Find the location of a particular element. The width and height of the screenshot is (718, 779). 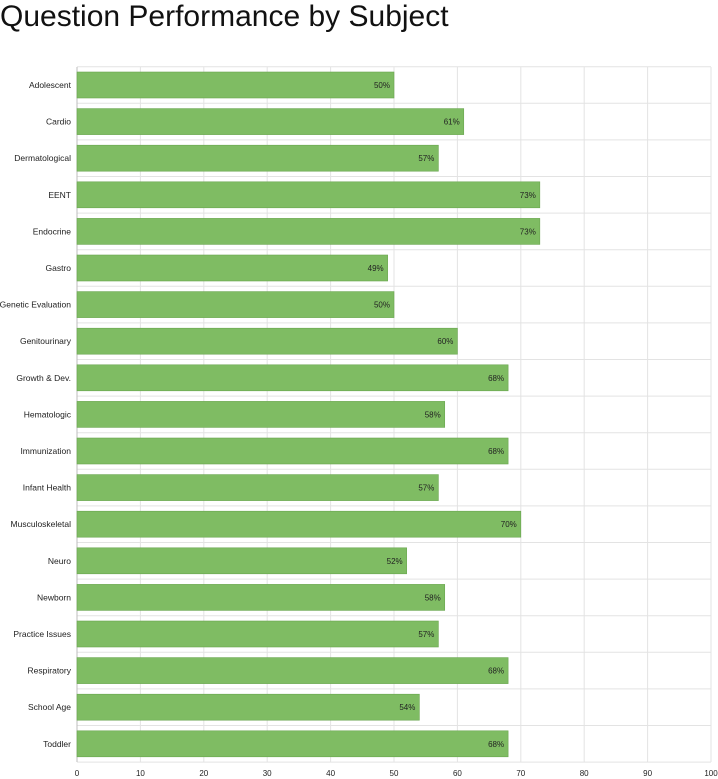

data-label: 52% is located at coordinates (395, 561).